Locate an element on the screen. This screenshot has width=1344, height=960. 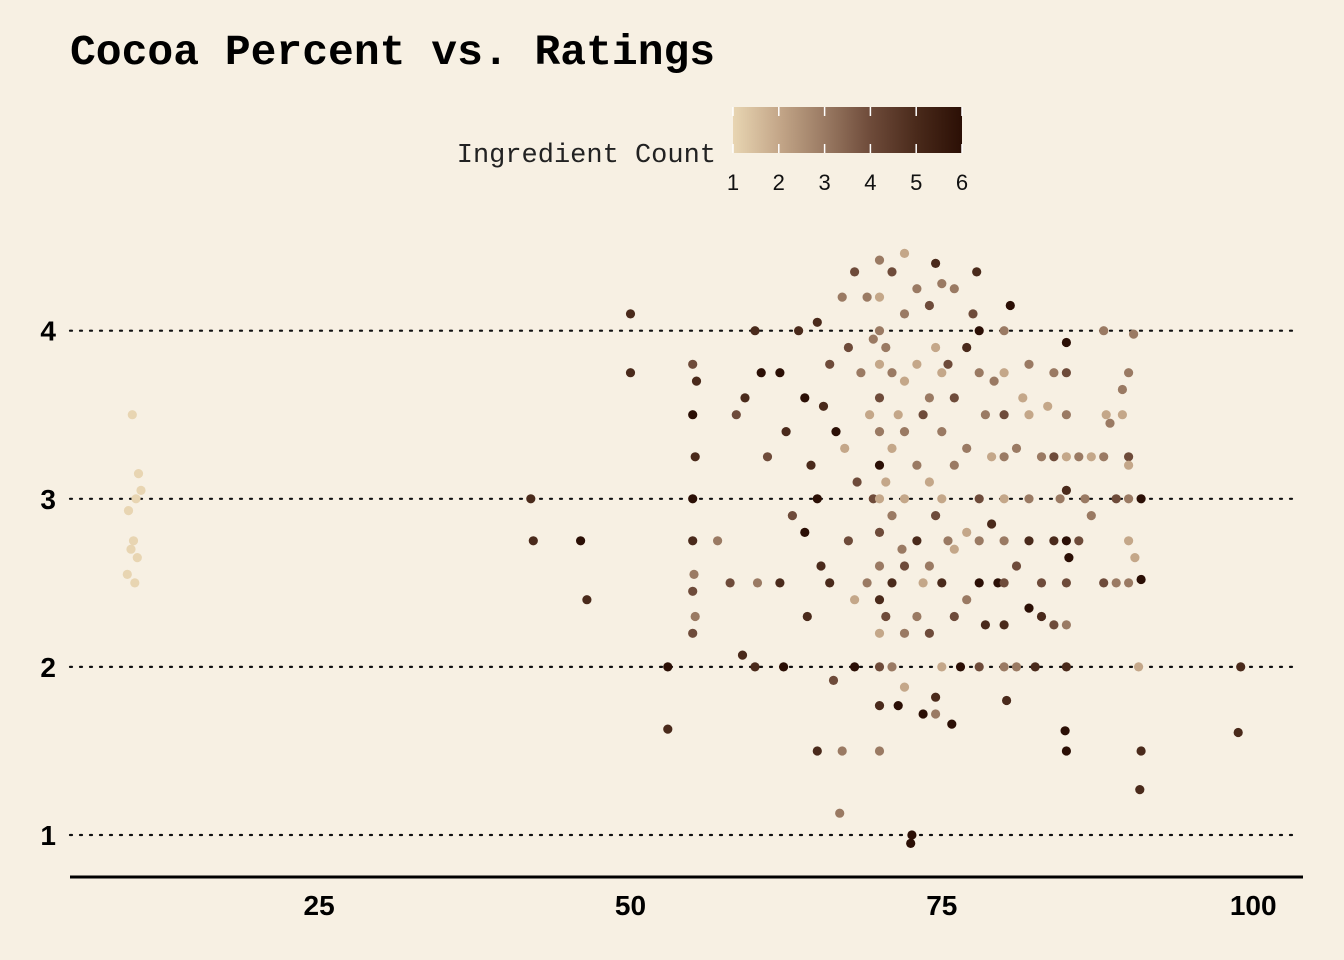
legend-tick-label: 5 is located at coordinates (916, 182).